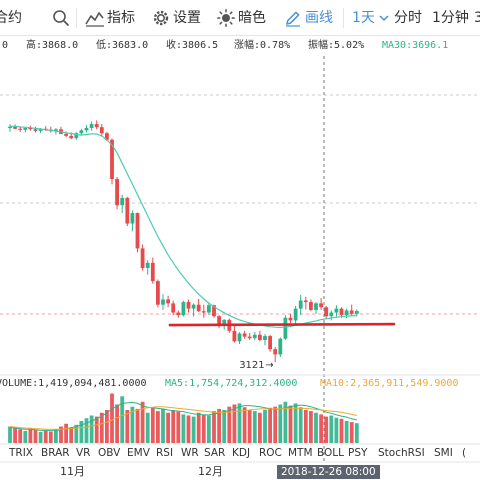 The image size is (480, 480). Describe the element at coordinates (122, 45) in the screenshot. I see `low-value: 低:3683.0` at that location.